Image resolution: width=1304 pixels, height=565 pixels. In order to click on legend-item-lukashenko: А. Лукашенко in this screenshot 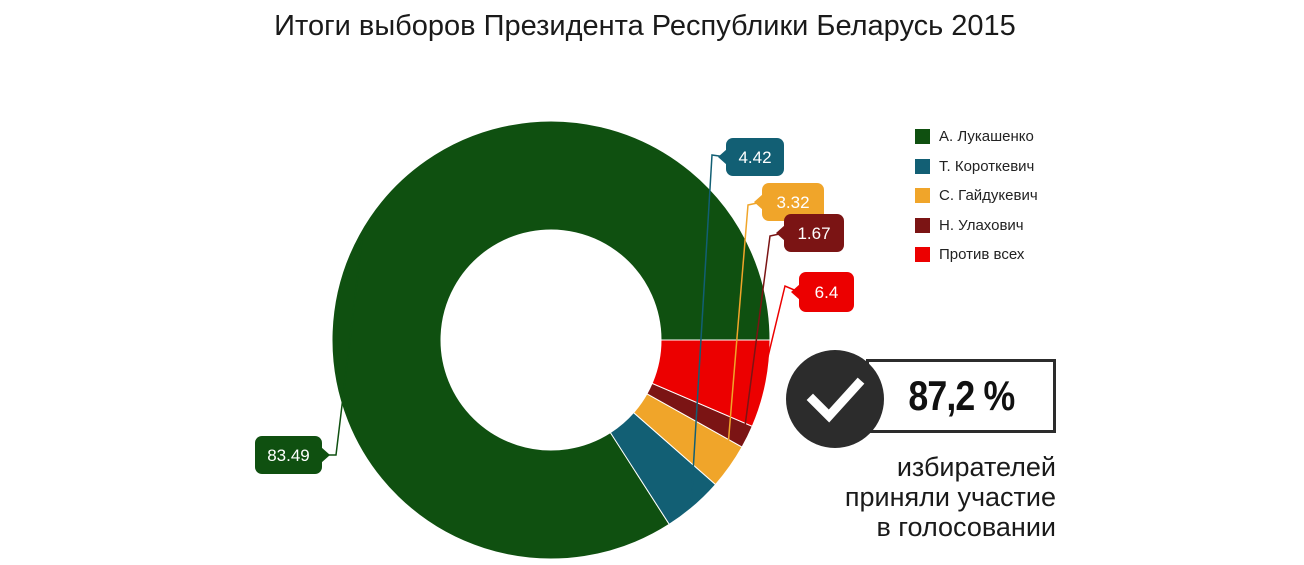, I will do `click(976, 137)`.